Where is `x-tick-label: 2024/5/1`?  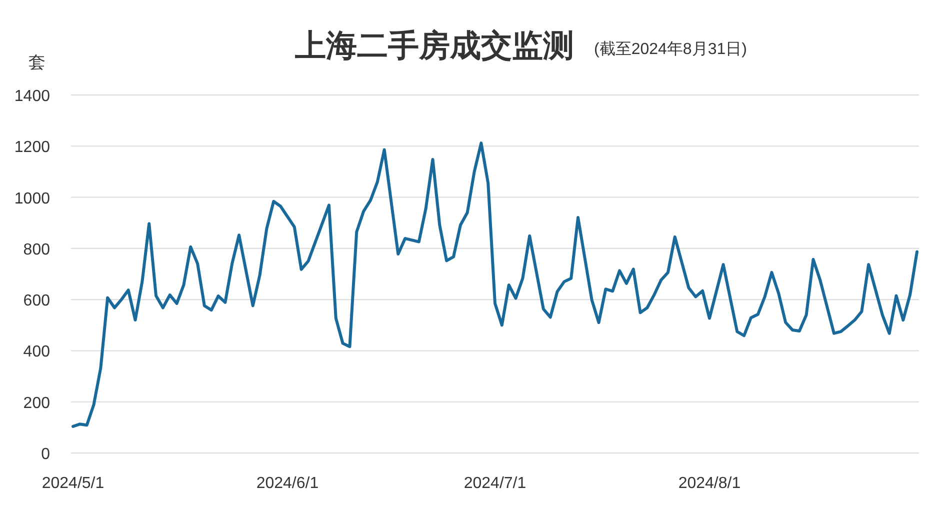
x-tick-label: 2024/5/1 is located at coordinates (73, 483).